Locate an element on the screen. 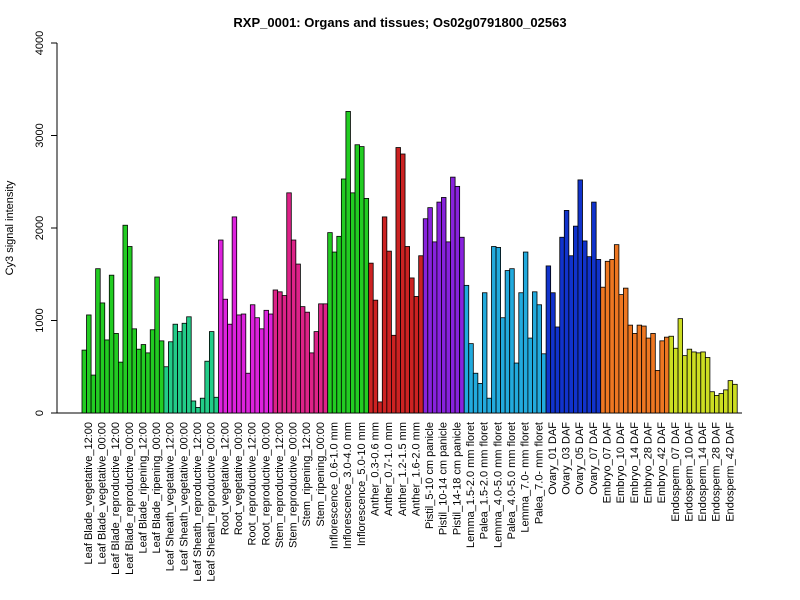 This screenshot has width=800, height=600. x-tick-label: Endosperm_10 DAF is located at coordinates (689, 472).